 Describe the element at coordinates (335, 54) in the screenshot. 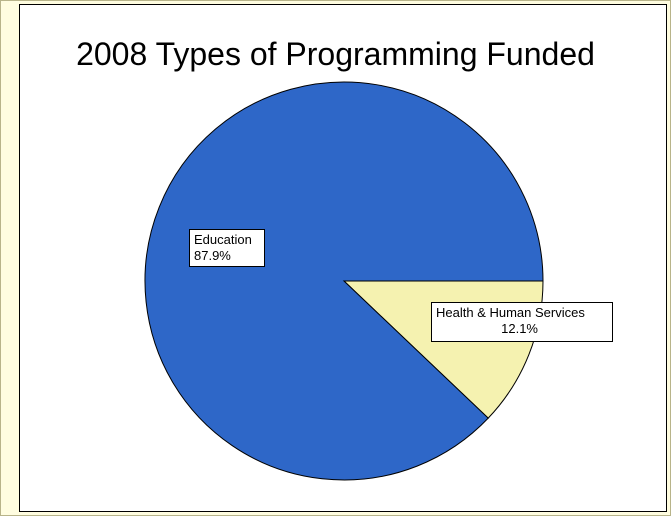

I see `chart-title: 2008 Types of Programming Funded` at that location.